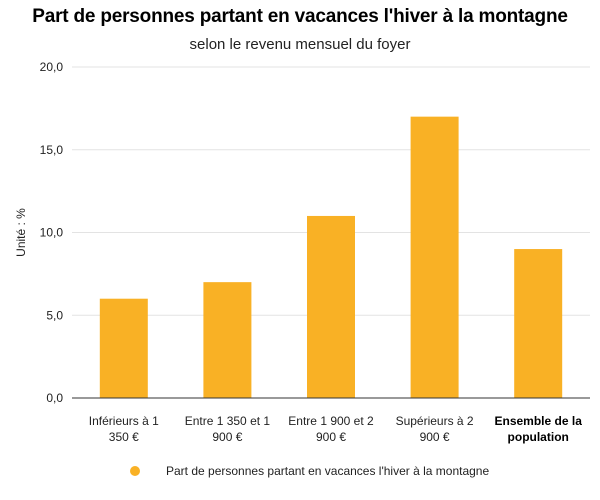  I want to click on y-tick-label: 15,0, so click(52, 150).